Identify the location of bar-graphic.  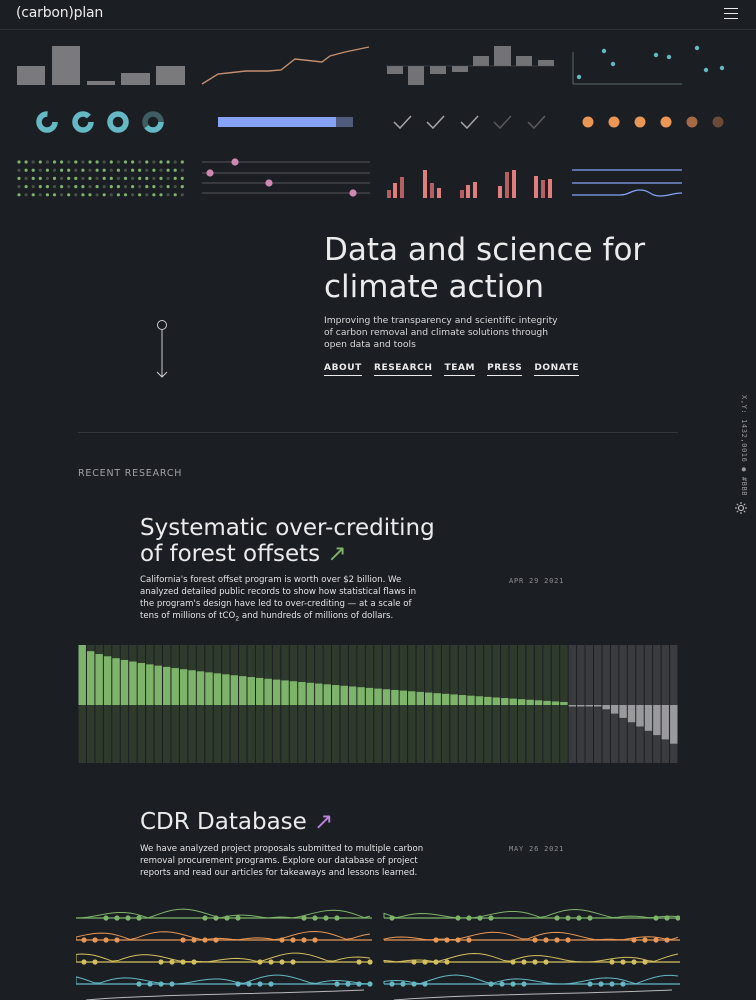
(101, 65).